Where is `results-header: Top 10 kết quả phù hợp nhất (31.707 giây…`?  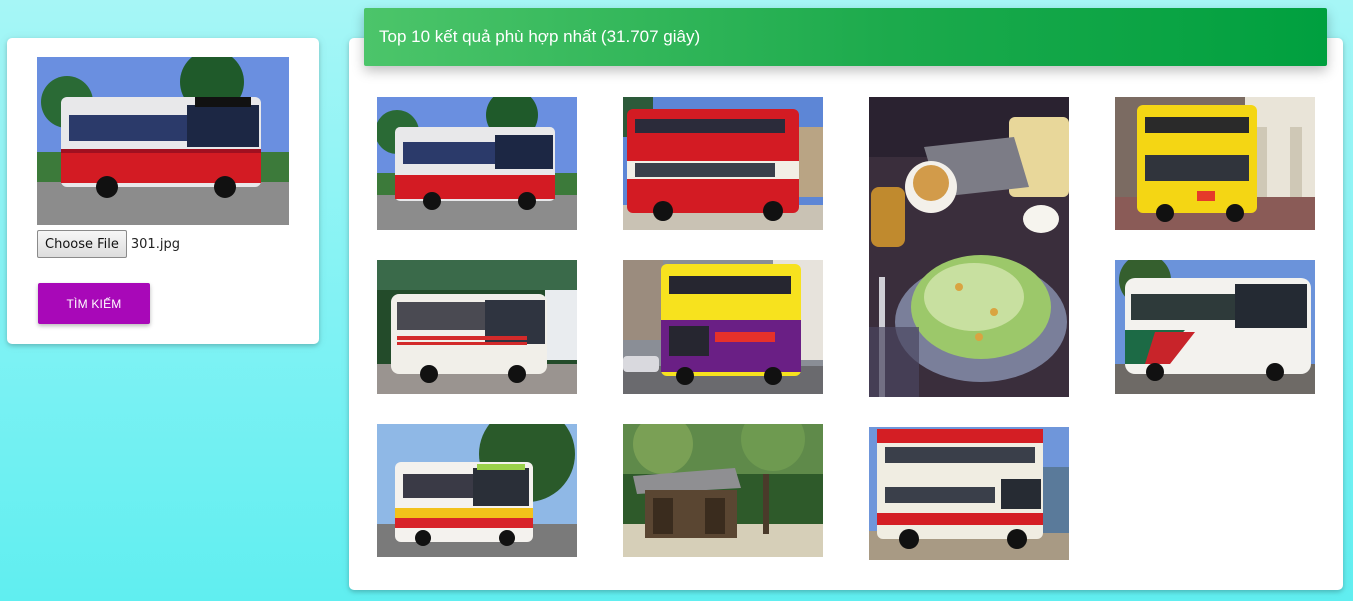
results-header: Top 10 kết quả phù hợp nhất (31.707 giây… is located at coordinates (845, 37).